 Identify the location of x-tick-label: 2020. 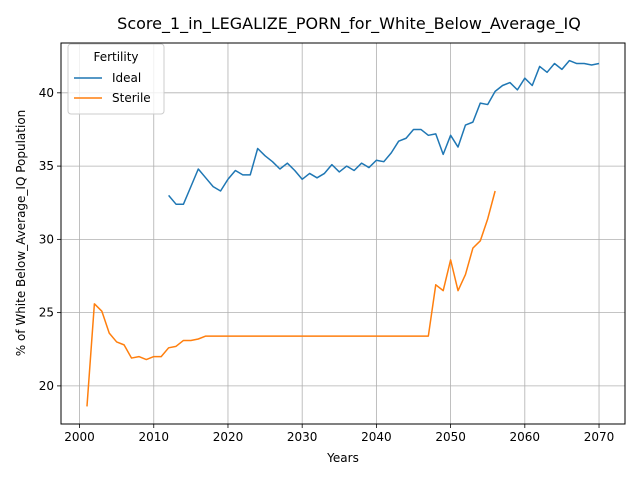
(228, 437).